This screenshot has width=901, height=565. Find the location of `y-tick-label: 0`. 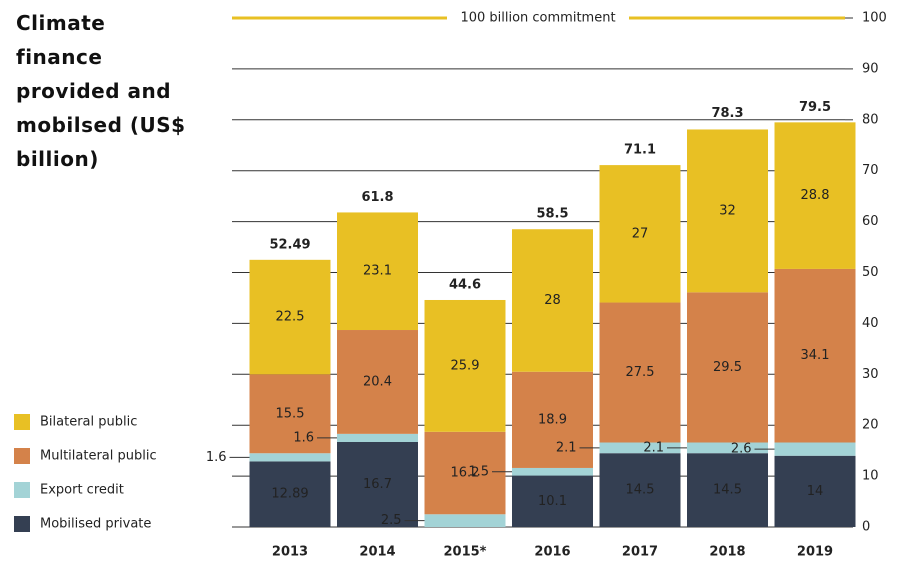

y-tick-label: 0 is located at coordinates (866, 527).